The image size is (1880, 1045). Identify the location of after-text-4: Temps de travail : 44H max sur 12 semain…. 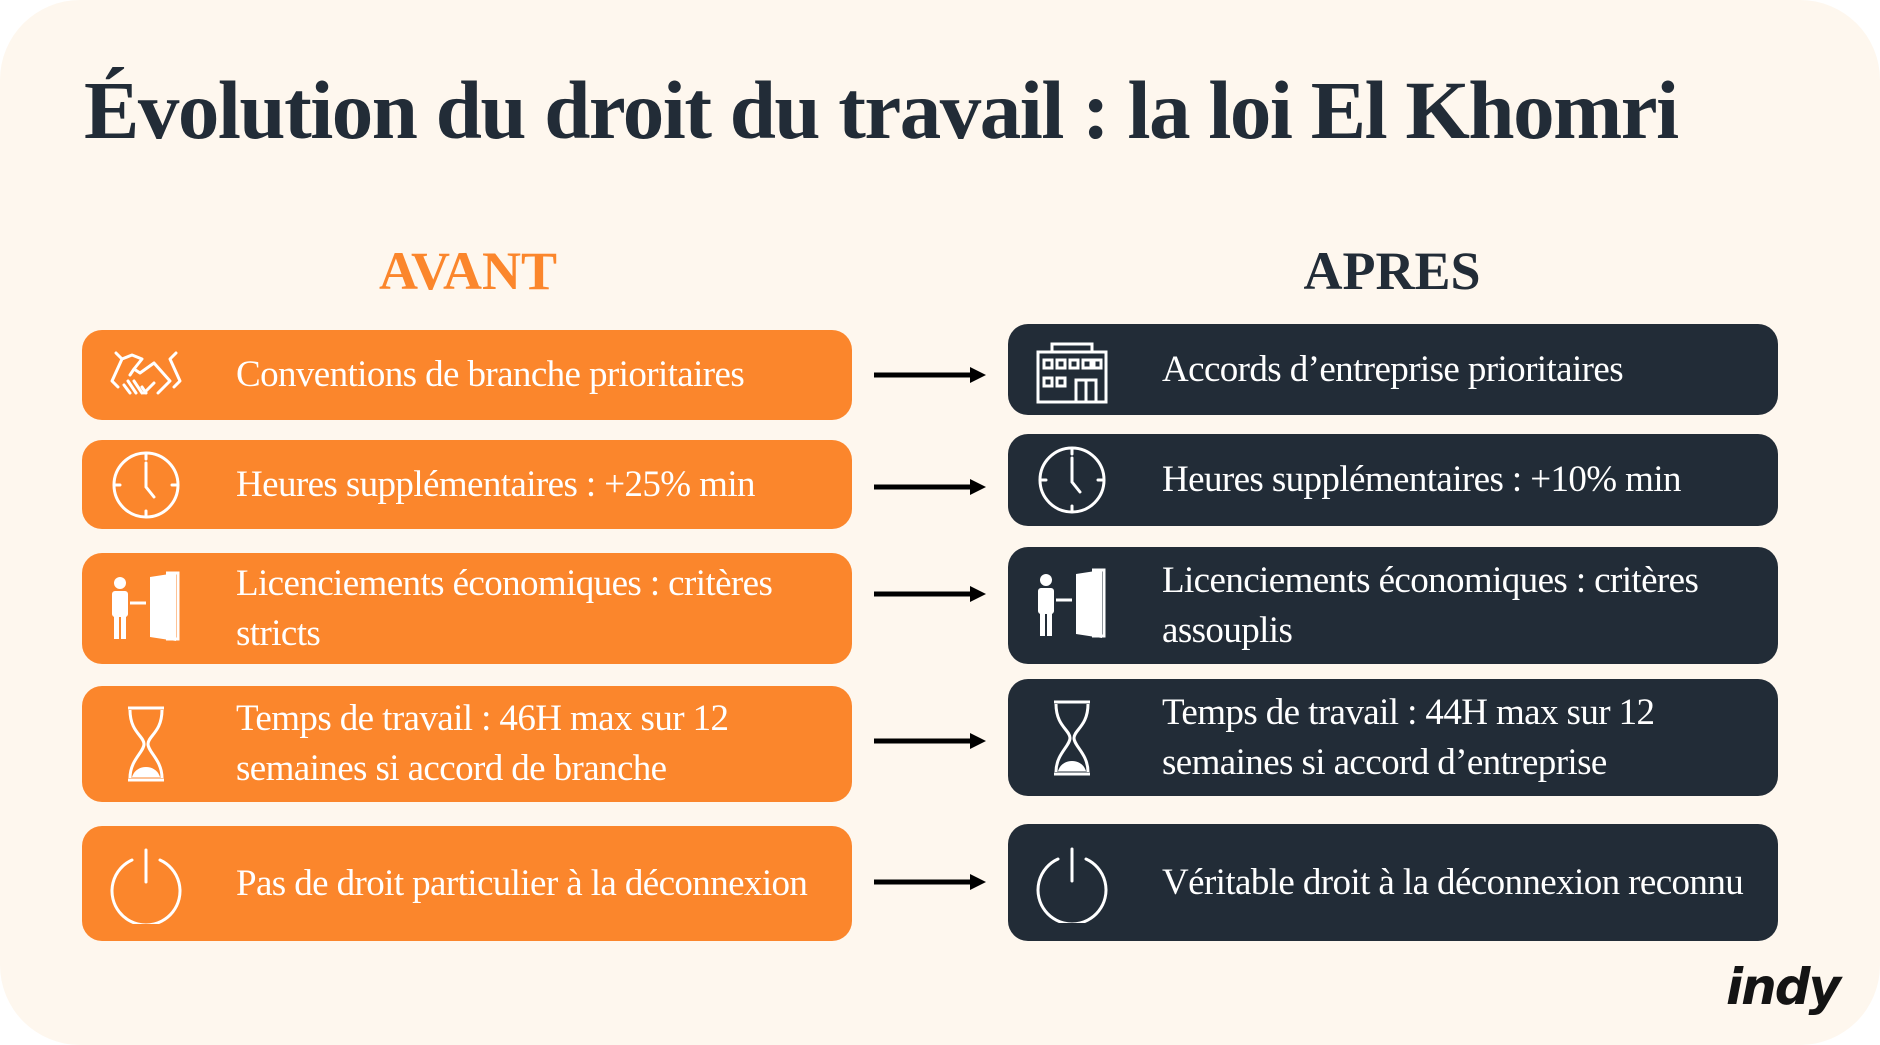
(1408, 737).